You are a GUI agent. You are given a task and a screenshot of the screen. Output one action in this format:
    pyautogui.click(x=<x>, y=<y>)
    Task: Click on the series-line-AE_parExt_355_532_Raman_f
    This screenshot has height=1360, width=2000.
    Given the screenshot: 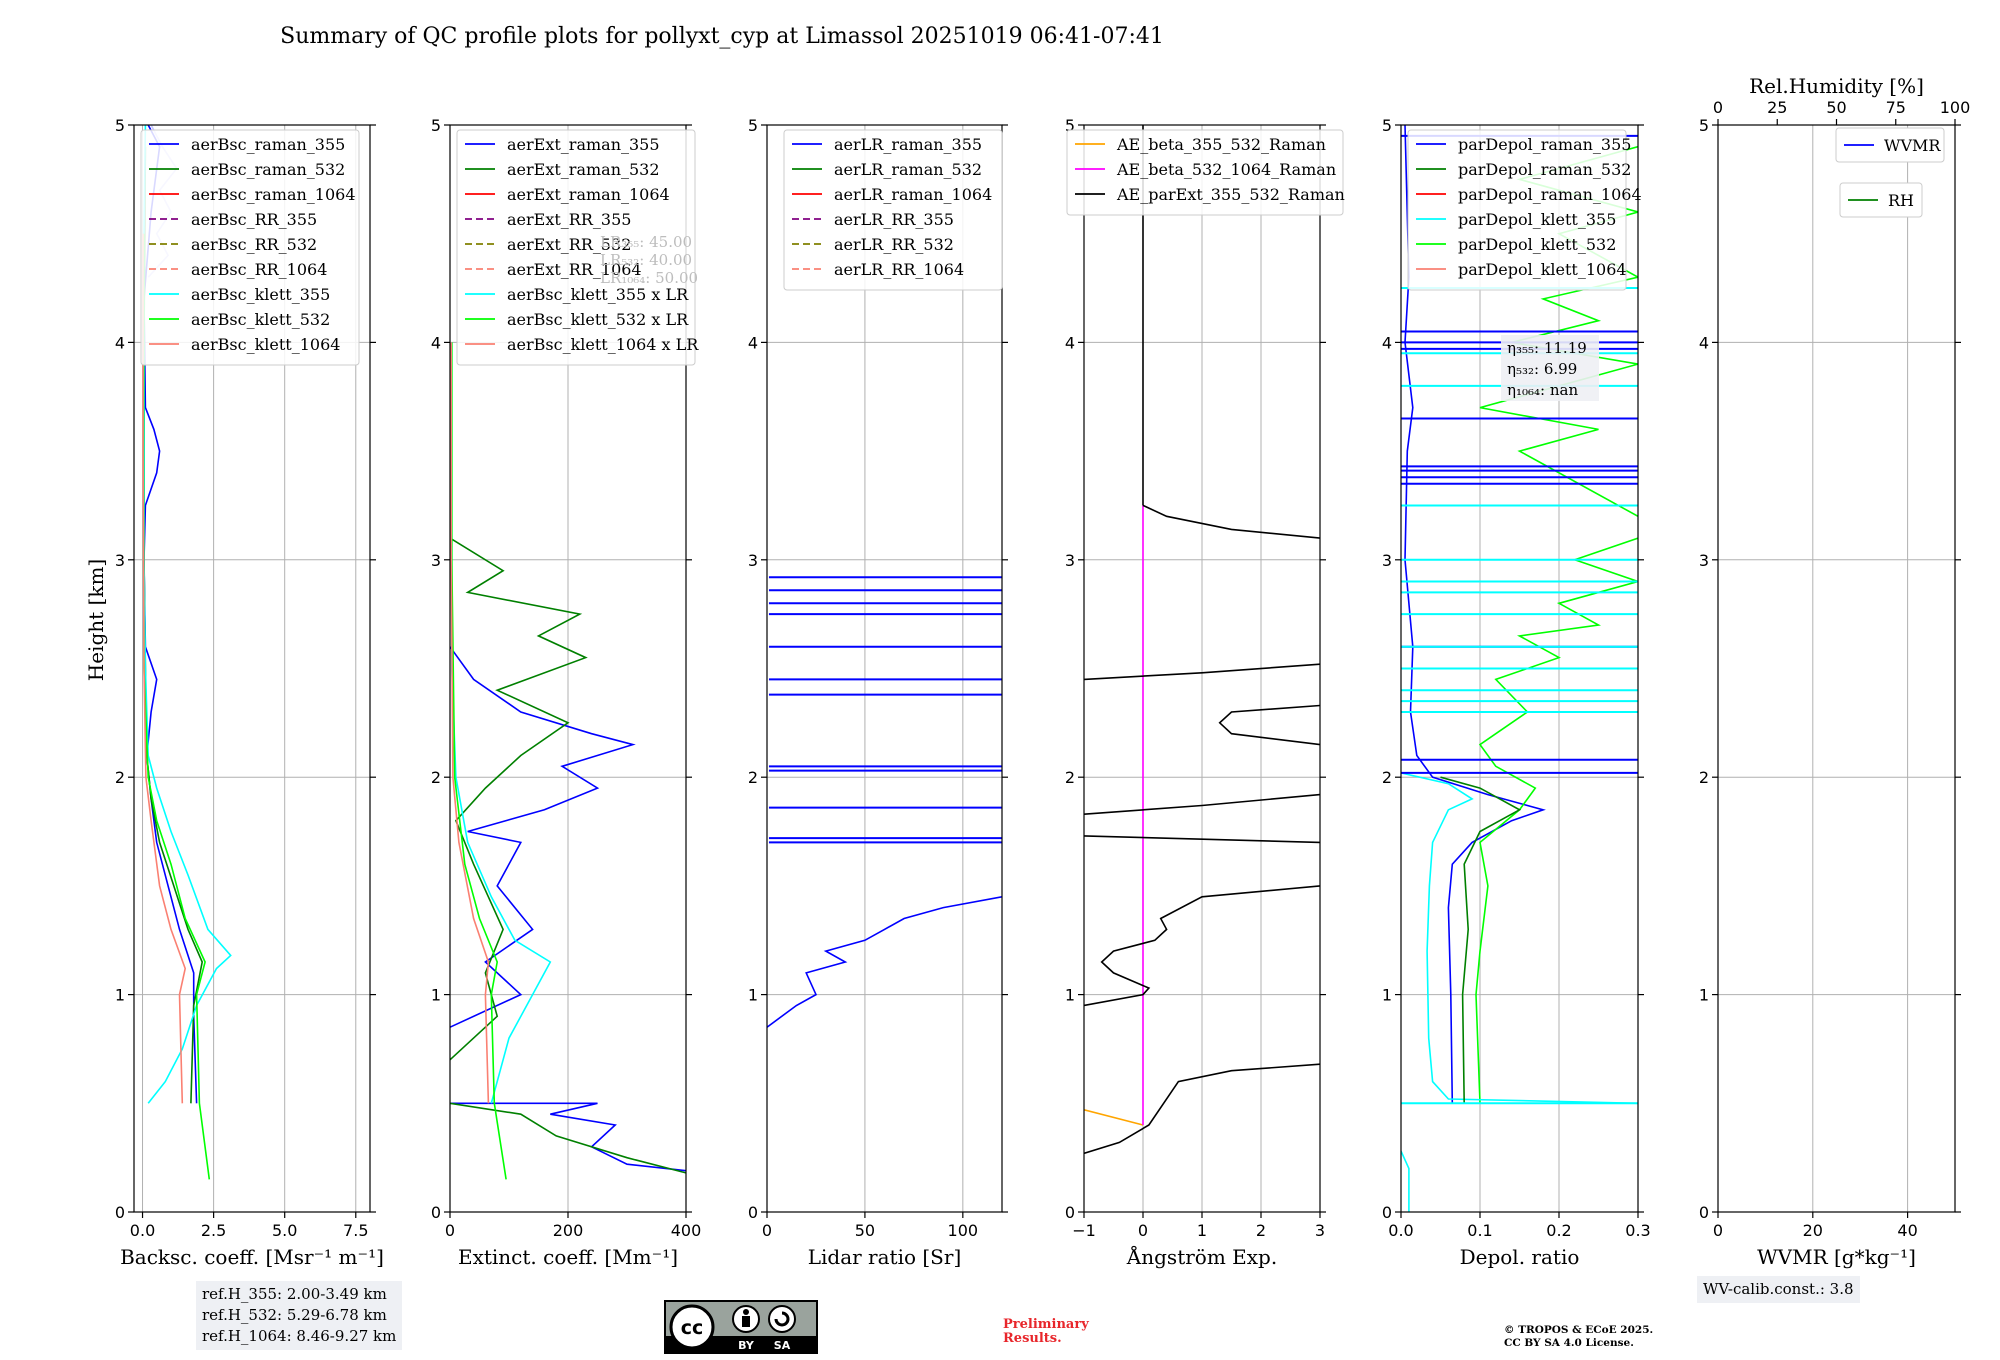 What is the action you would take?
    pyautogui.click(x=1202, y=672)
    